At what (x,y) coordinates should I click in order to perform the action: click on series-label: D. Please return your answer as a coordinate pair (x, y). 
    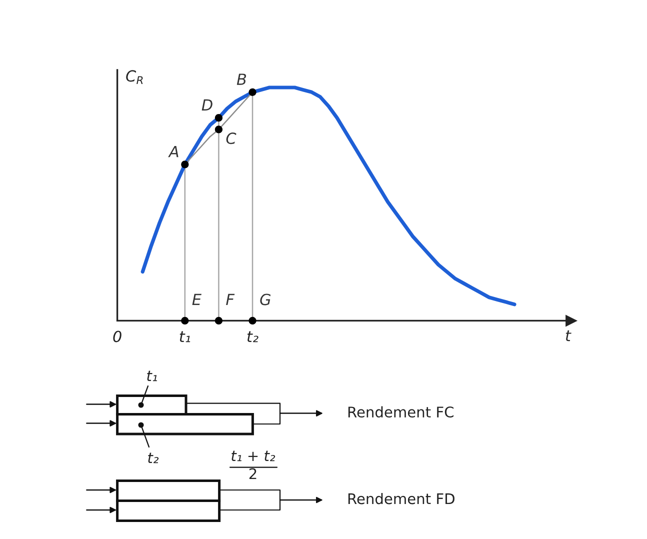
    Looking at the image, I should click on (207, 104).